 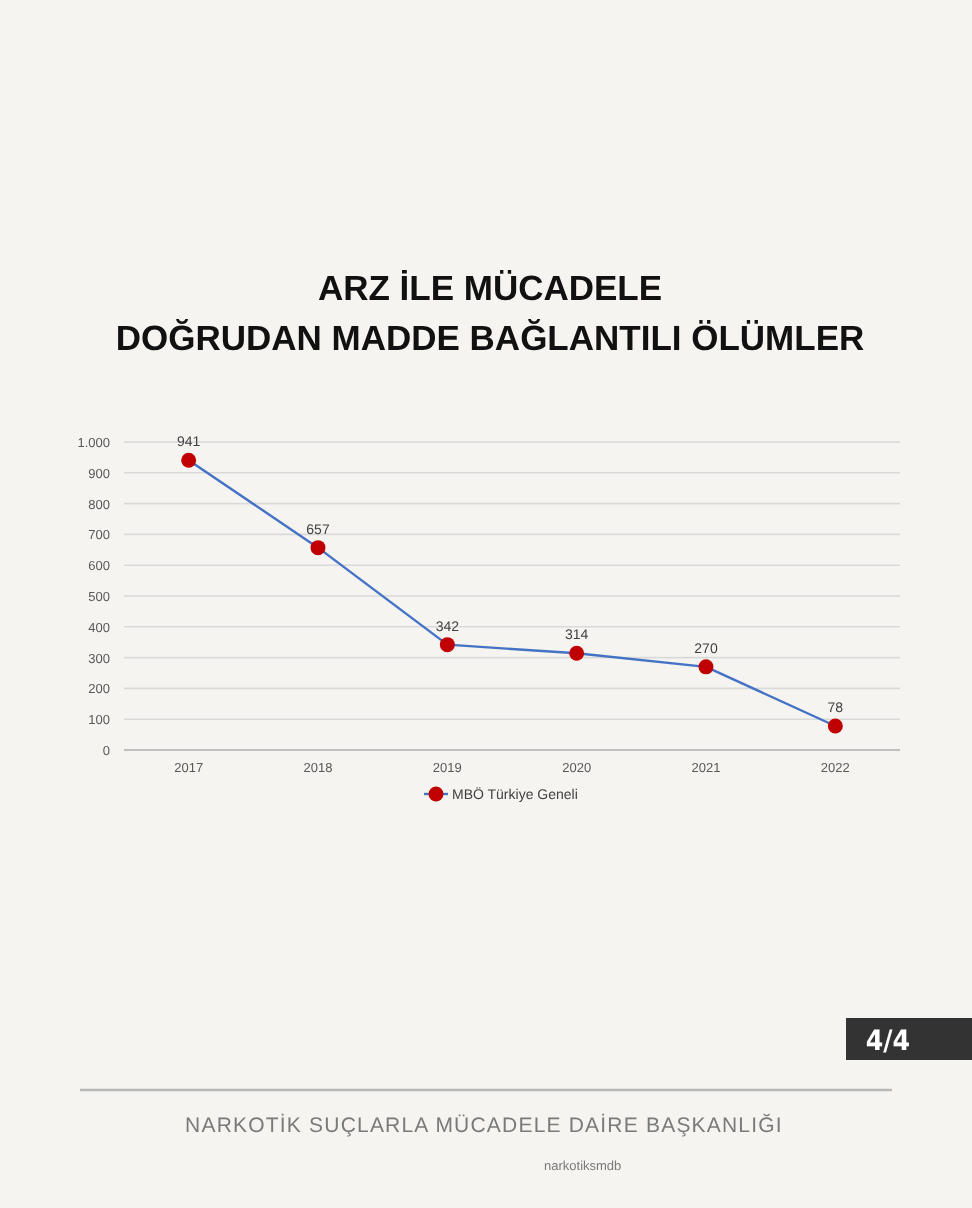 What do you see at coordinates (484, 1125) in the screenshot?
I see `text: NARKOTİK SUÇLARLA MÜCADELE DAİRE BAŞKANLIĞI` at bounding box center [484, 1125].